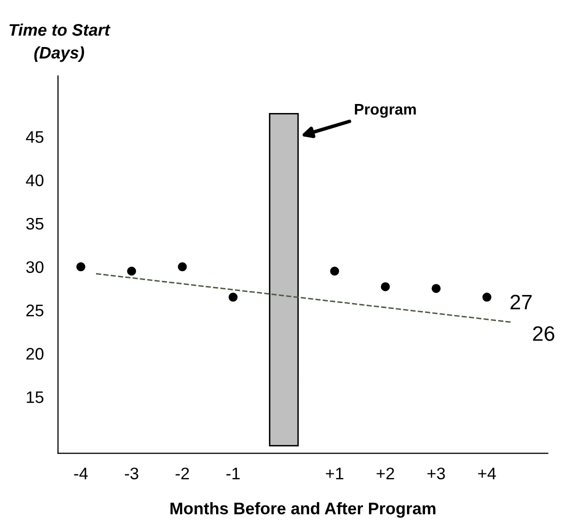 This screenshot has width=563, height=524. What do you see at coordinates (131, 474) in the screenshot?
I see `x-tick-label: -3` at bounding box center [131, 474].